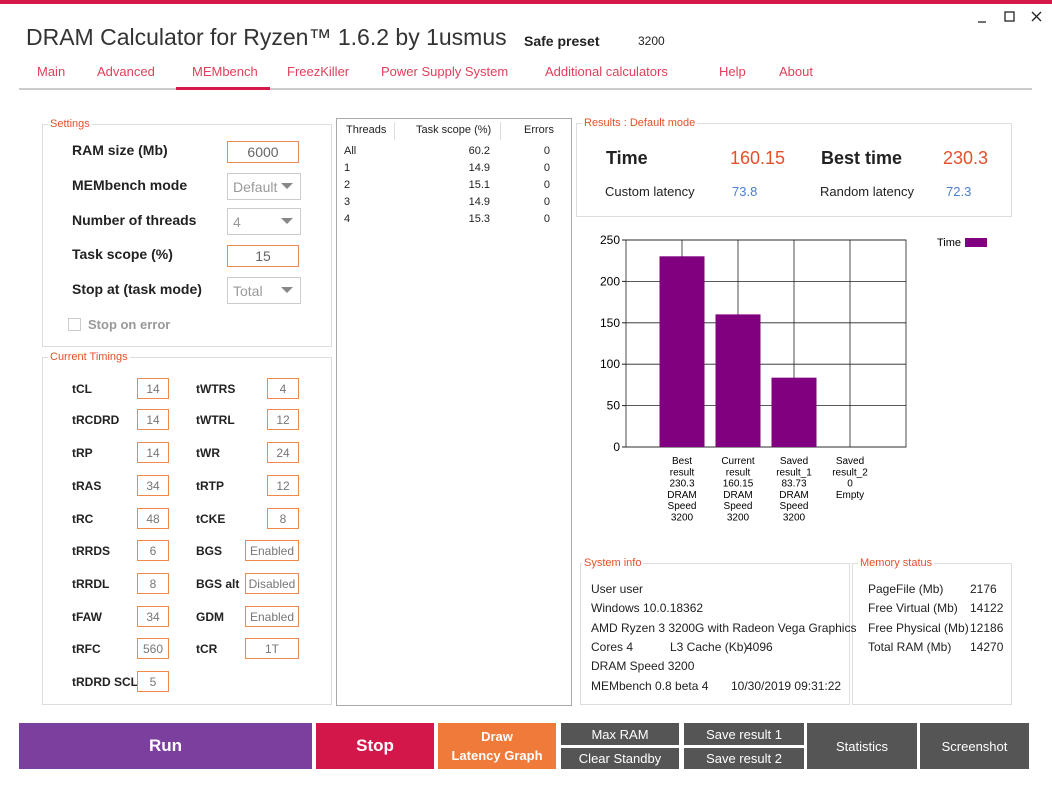  Describe the element at coordinates (318, 71) in the screenshot. I see `tab: FreezKiller` at that location.